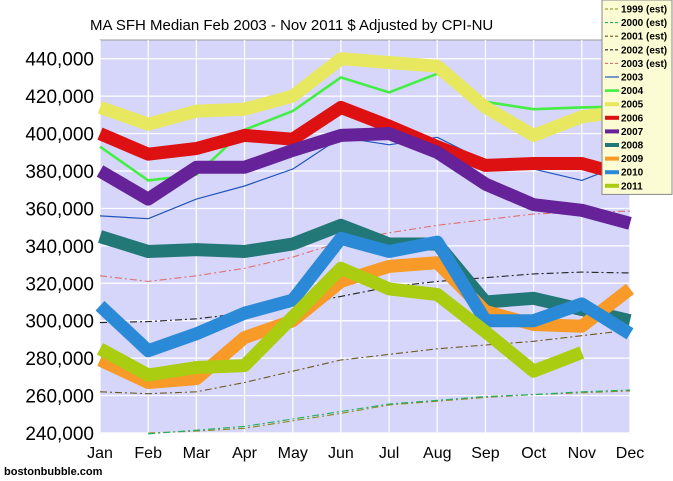 This screenshot has height=481, width=673. I want to click on x-tick-label: Aug, so click(437, 453).